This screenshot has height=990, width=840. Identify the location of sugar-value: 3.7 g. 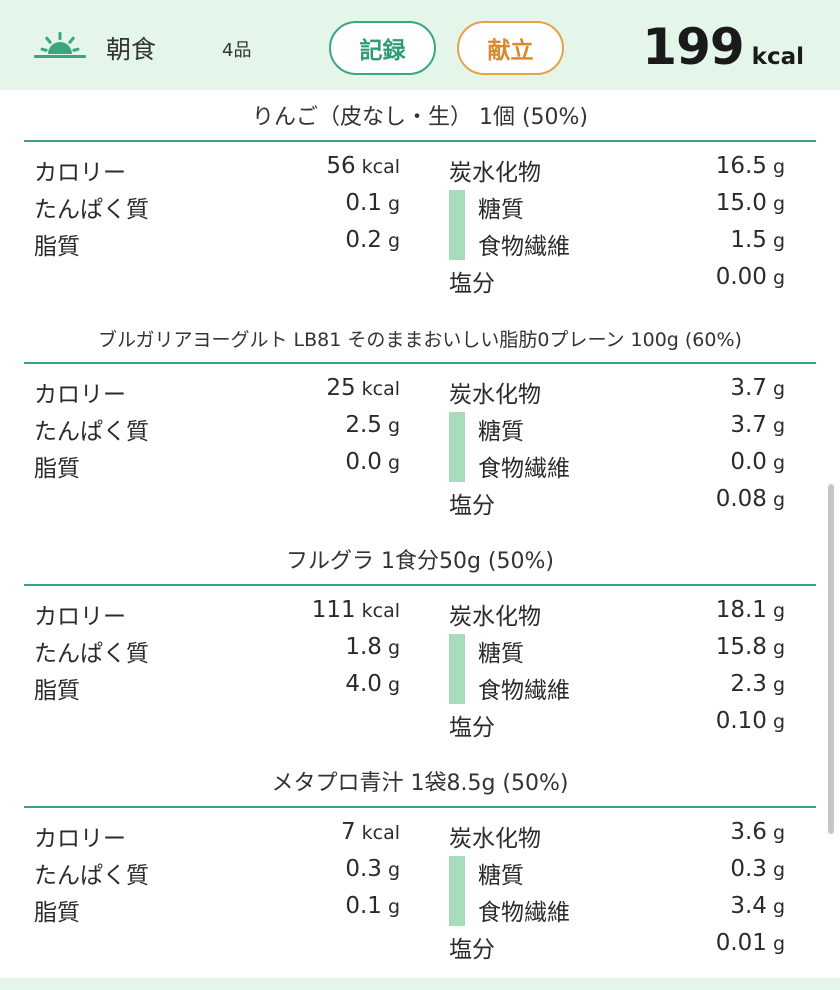
(757, 425).